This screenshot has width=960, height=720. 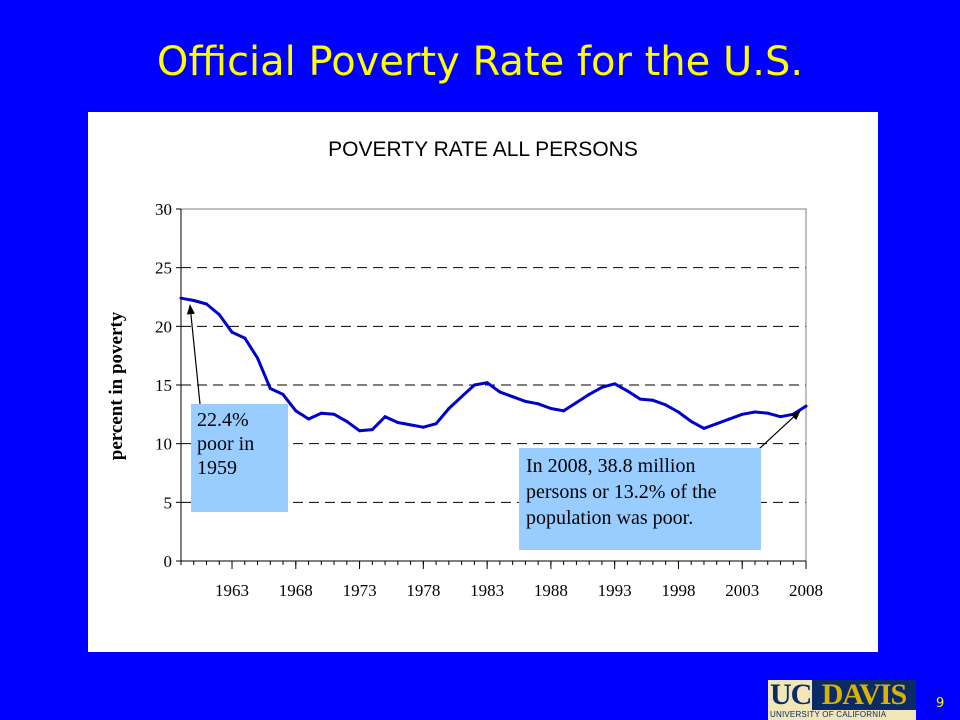 What do you see at coordinates (283, 394) in the screenshot?
I see `data-point-1967` at bounding box center [283, 394].